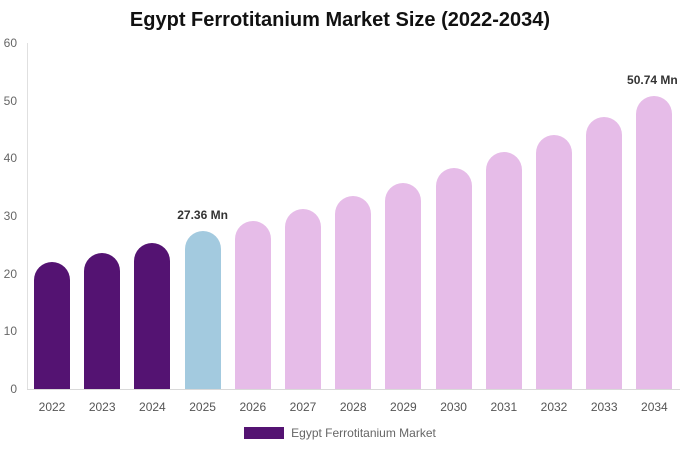 This screenshot has height=450, width=680. Describe the element at coordinates (202, 310) in the screenshot. I see `bar-2025` at that location.